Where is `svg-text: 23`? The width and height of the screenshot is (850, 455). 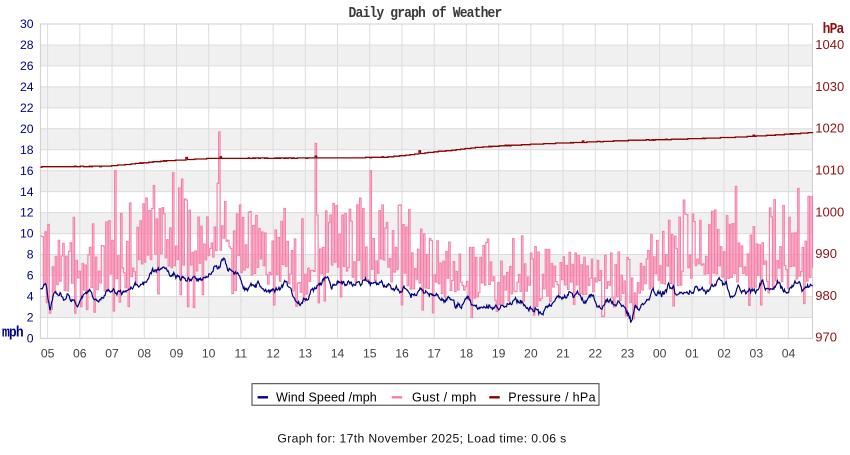 svg-text: 23 is located at coordinates (628, 354).